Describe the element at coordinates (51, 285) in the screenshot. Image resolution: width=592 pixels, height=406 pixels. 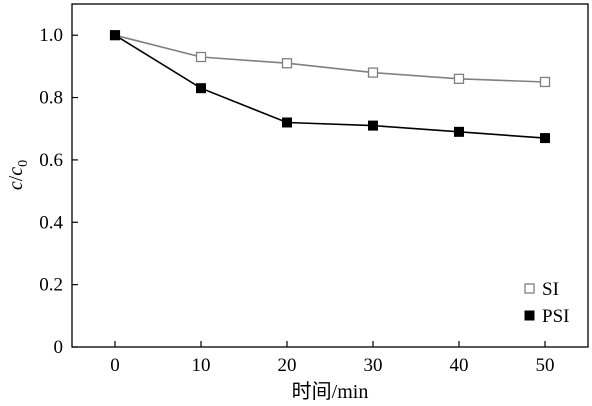
I see `y-tick-label: 0.2` at that location.